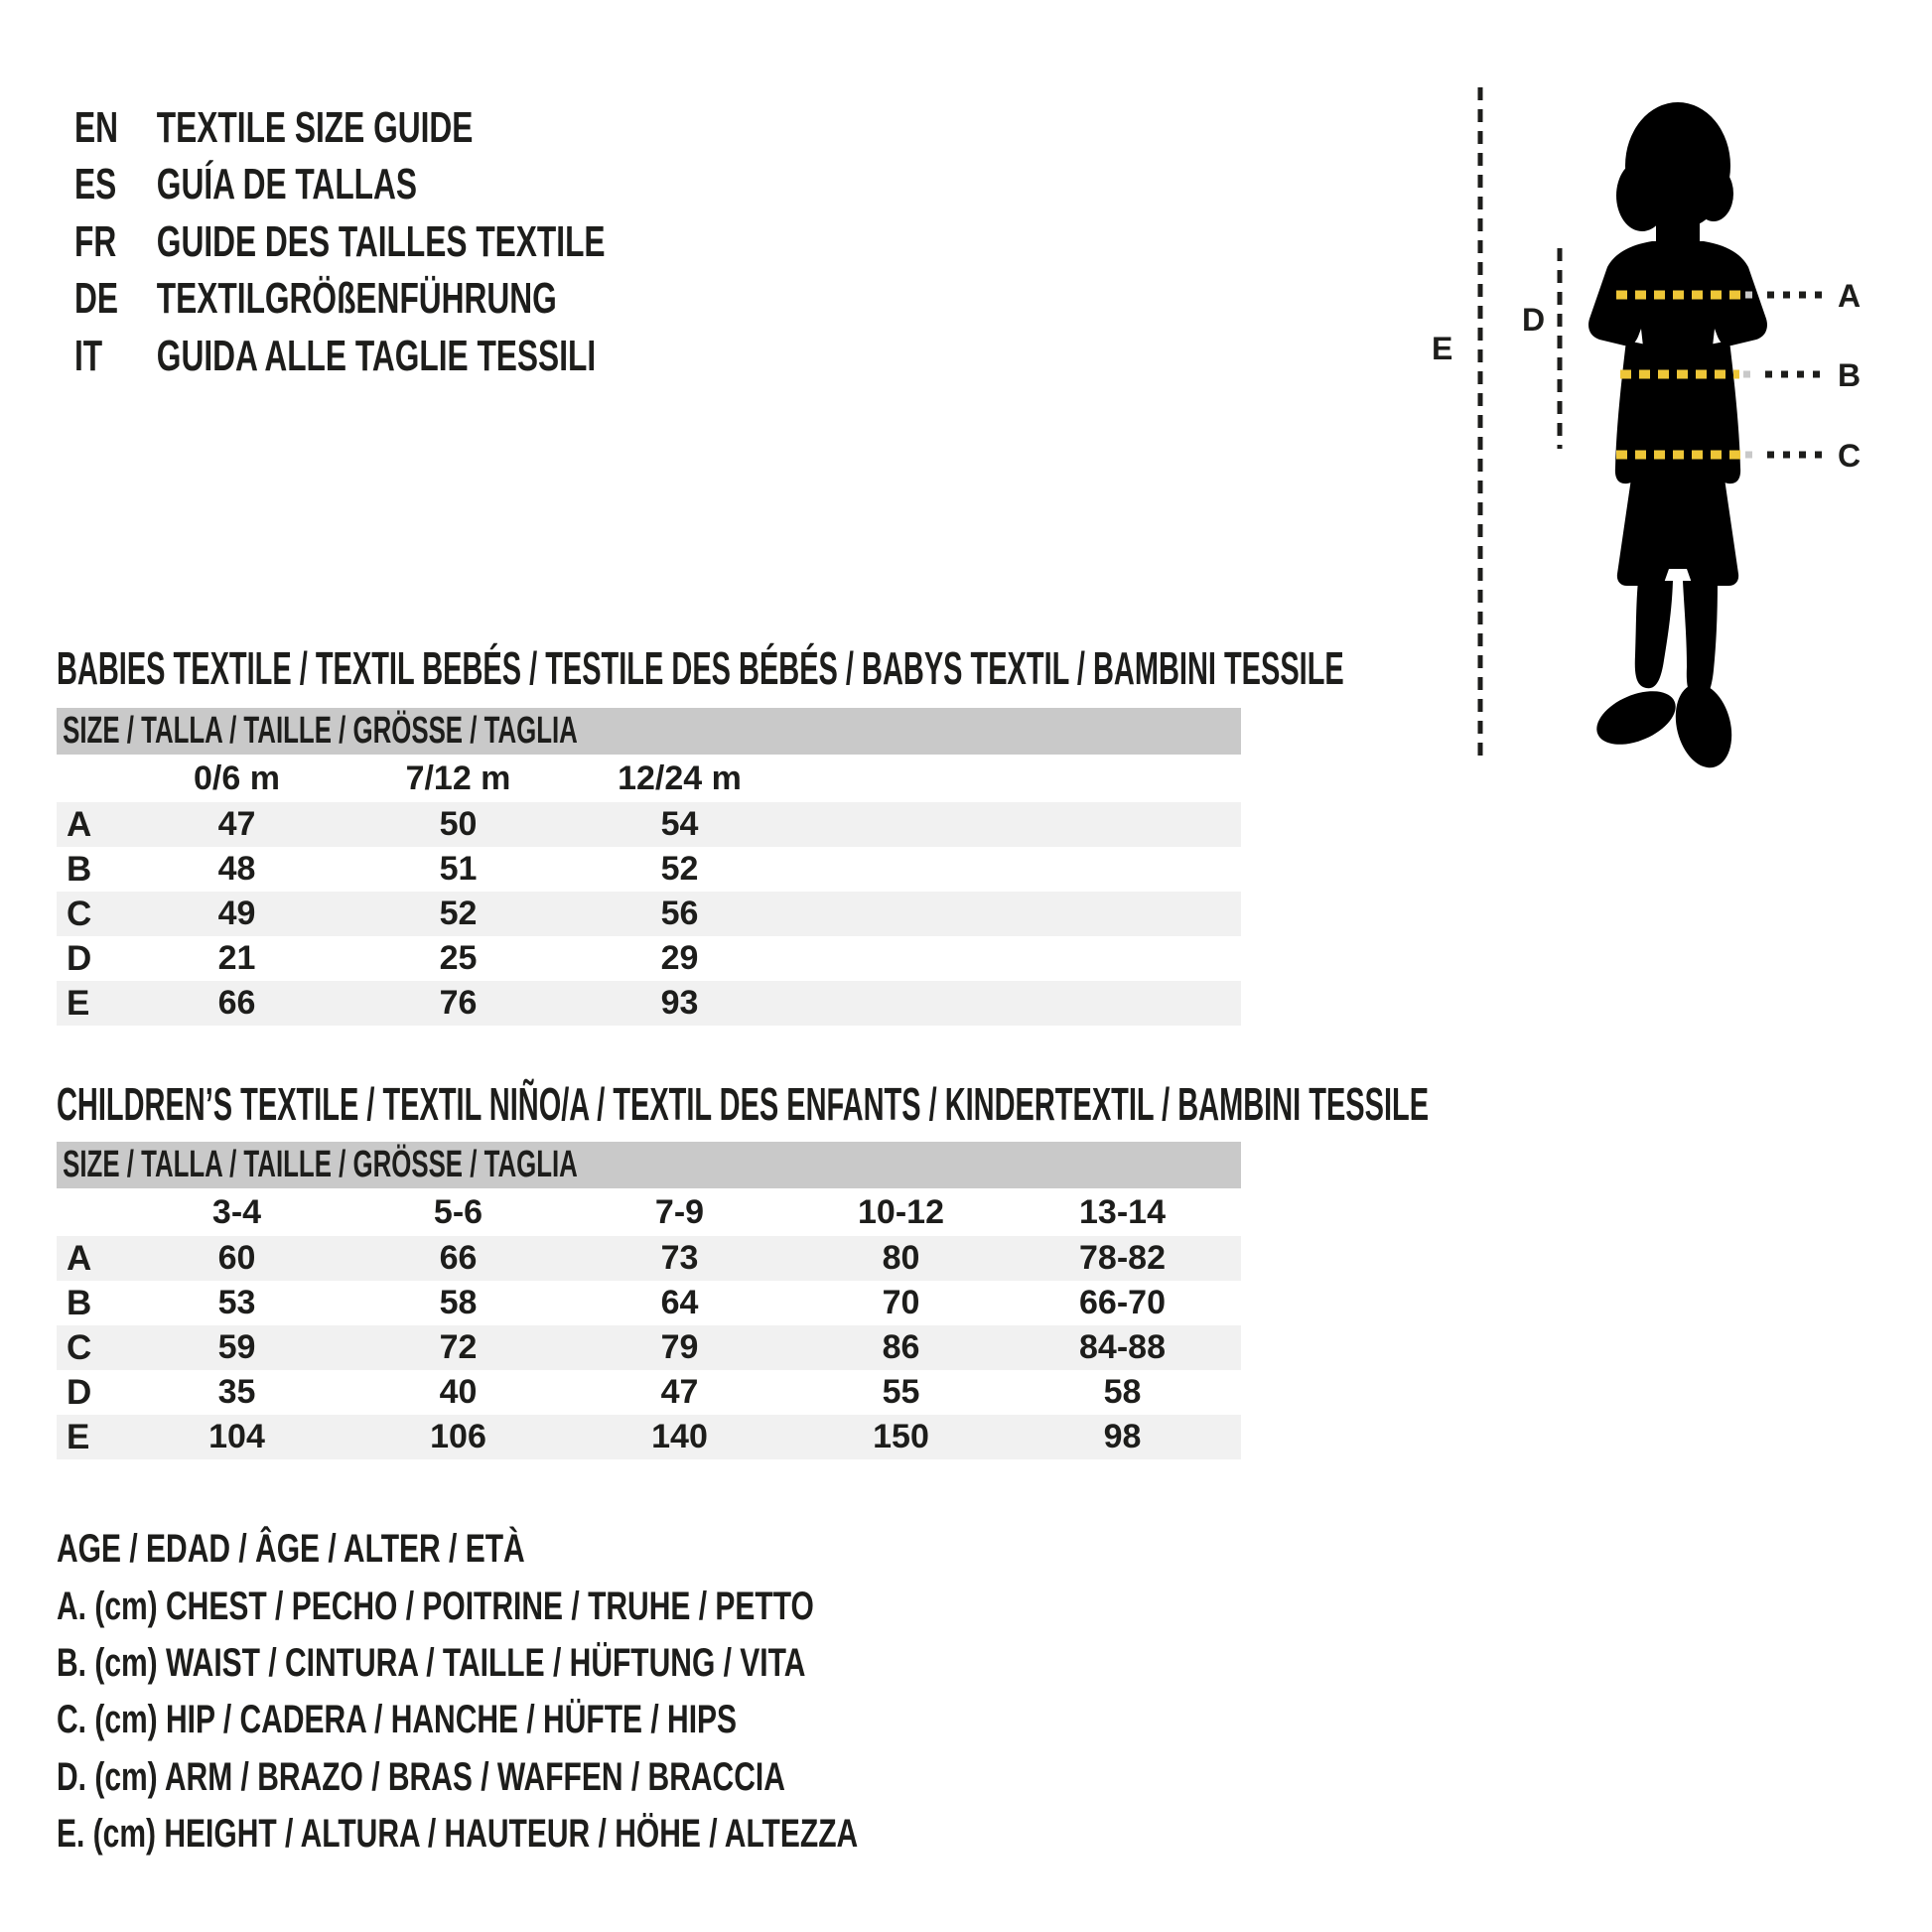  I want to click on language-title: GUIDA ALLE TAGLIE TESSILI, so click(377, 355).